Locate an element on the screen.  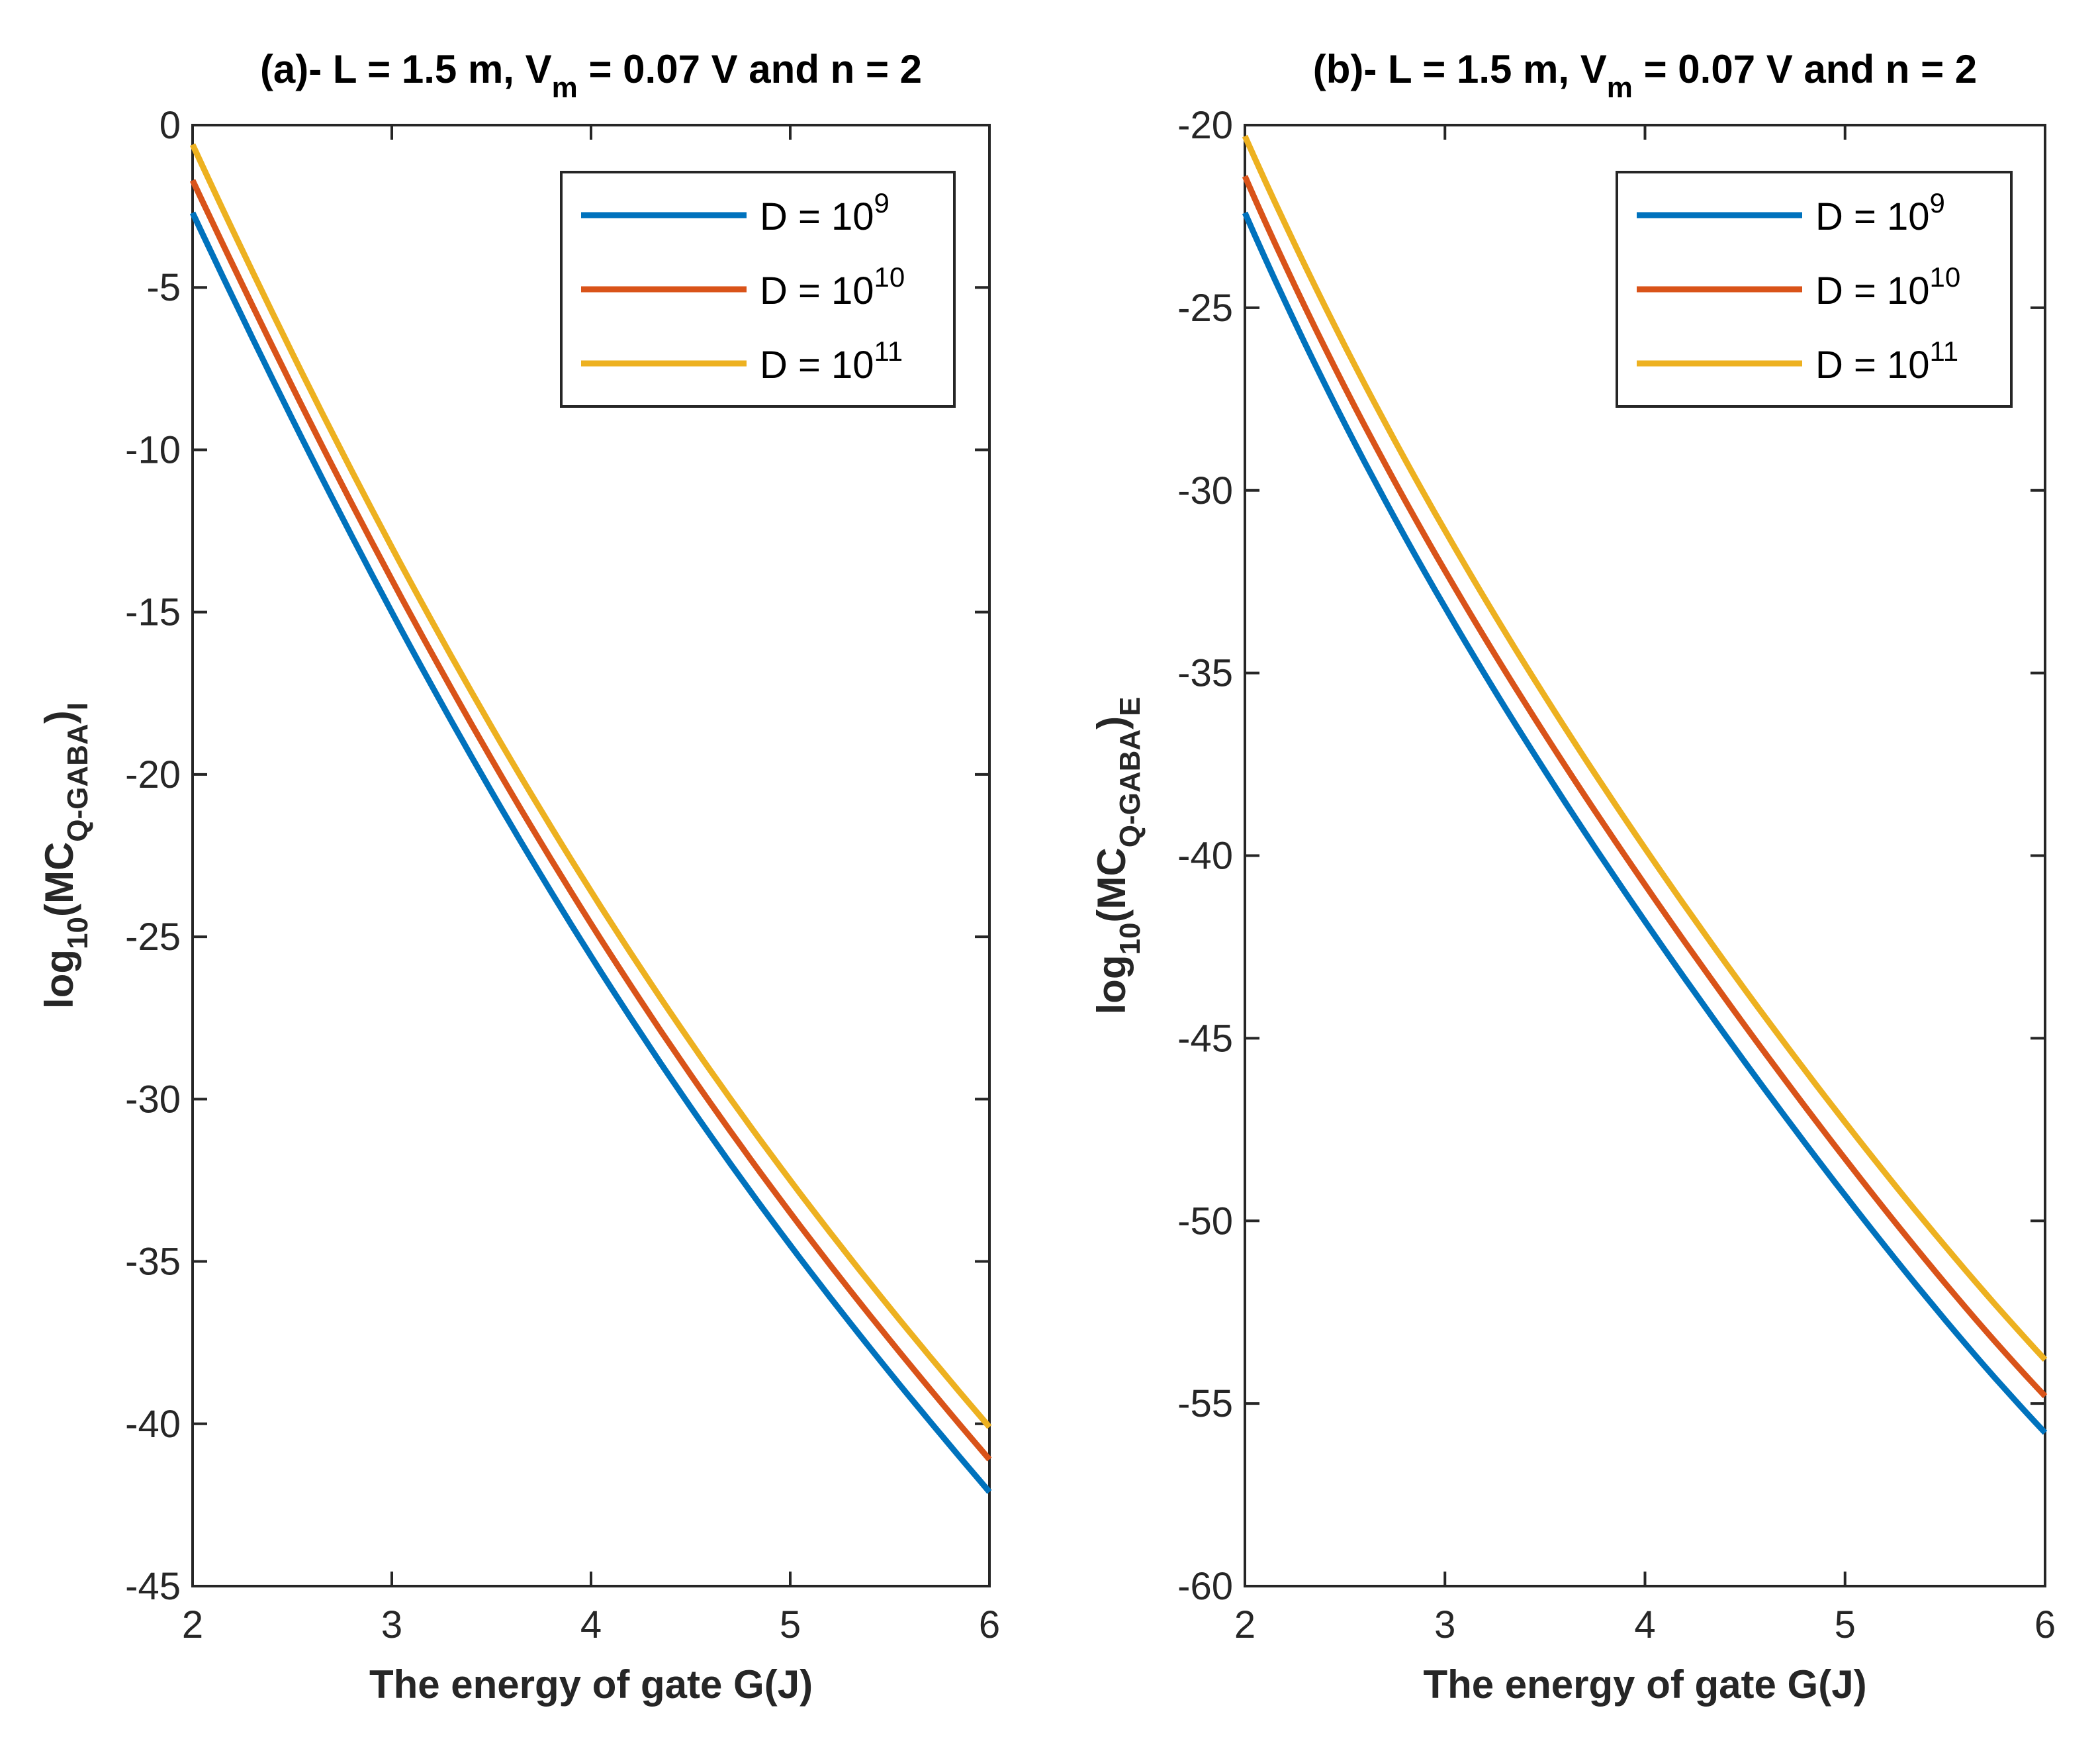
y-tick-label: 0 is located at coordinates (171, 125).